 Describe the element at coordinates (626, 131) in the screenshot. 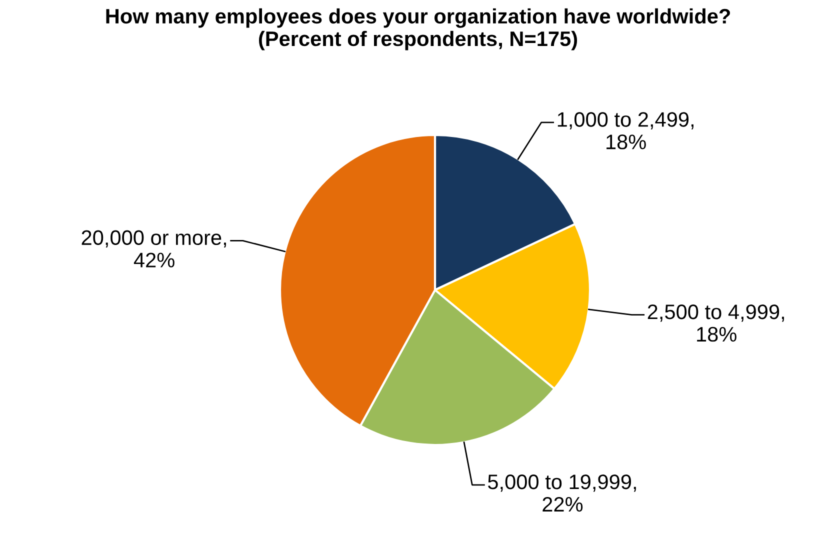

I see `slice-label: 1,000 to 2,499, 18%` at that location.